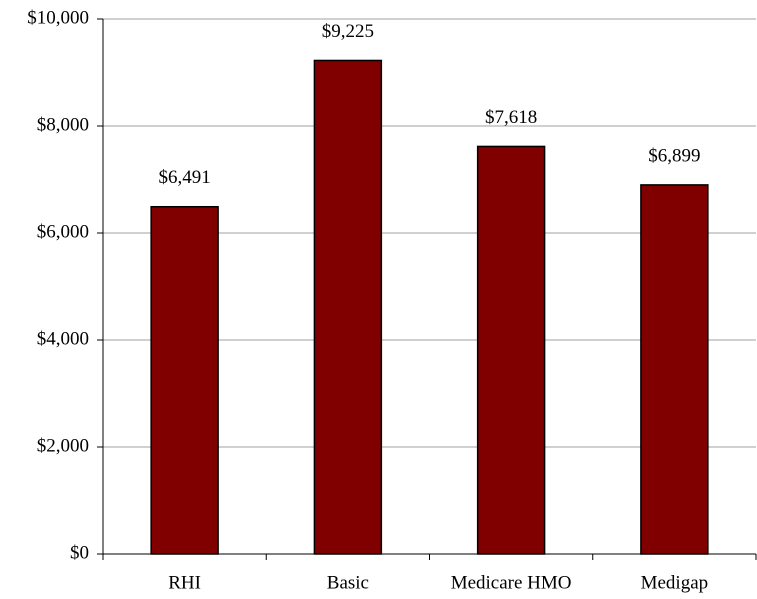 The width and height of the screenshot is (757, 599). What do you see at coordinates (184, 582) in the screenshot?
I see `x-tick-label: RHI` at bounding box center [184, 582].